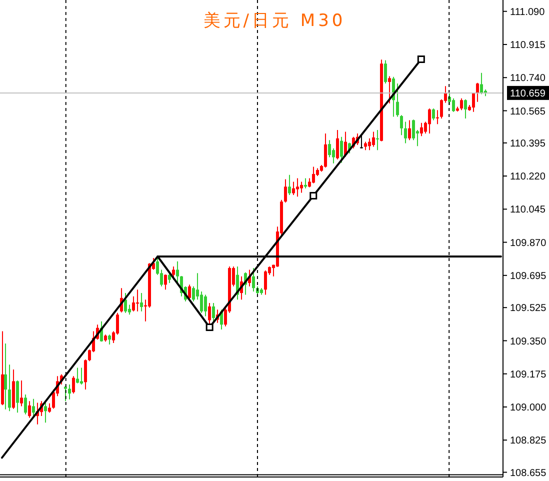  What do you see at coordinates (528, 112) in the screenshot?
I see `y-tick-label: 110.565` at bounding box center [528, 112].